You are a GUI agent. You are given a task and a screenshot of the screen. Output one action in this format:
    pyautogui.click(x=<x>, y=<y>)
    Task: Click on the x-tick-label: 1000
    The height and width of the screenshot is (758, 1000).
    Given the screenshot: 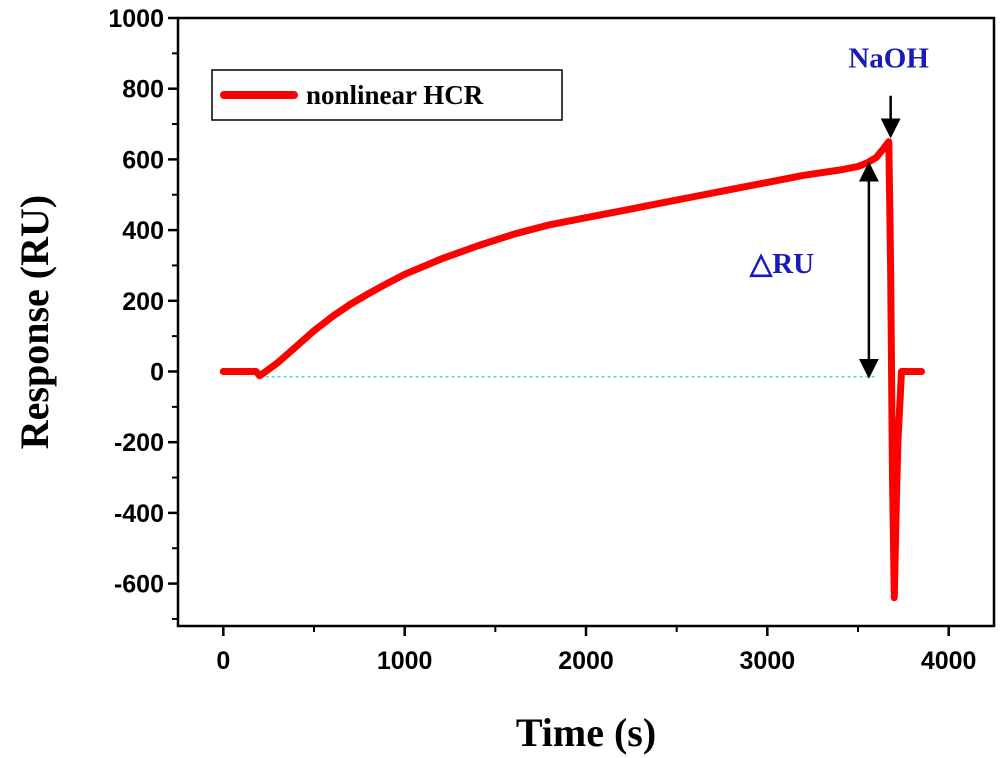 What is the action you would take?
    pyautogui.click(x=405, y=661)
    